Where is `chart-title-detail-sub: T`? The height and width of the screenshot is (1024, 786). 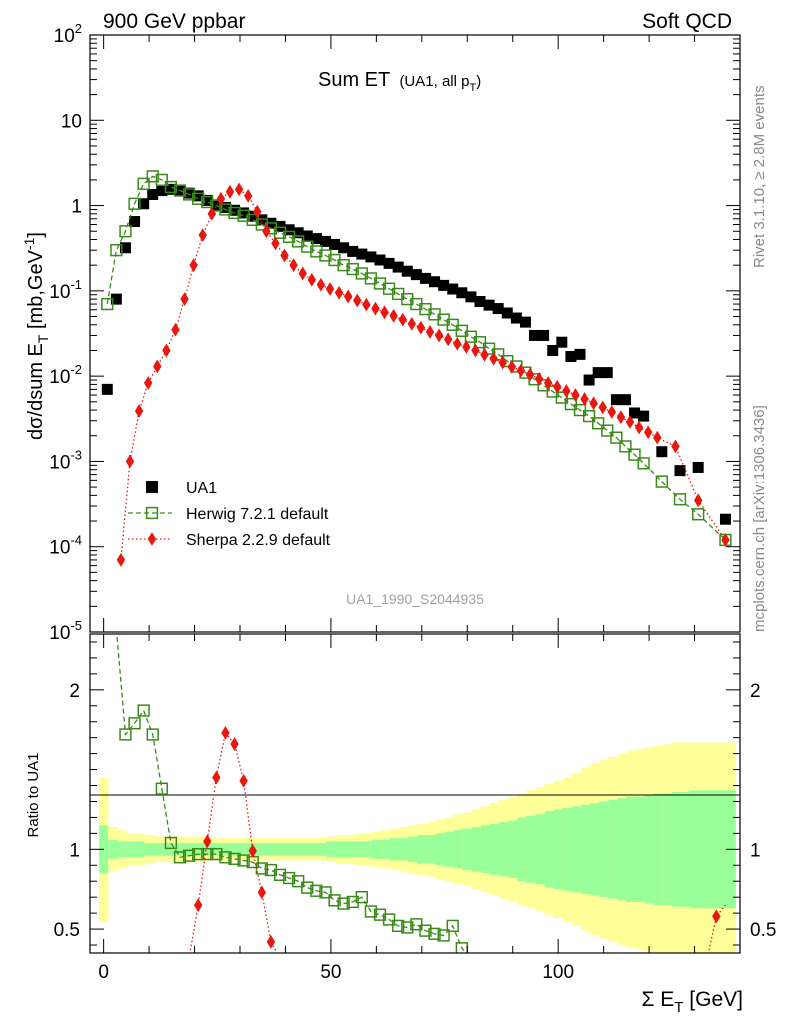
chart-title-detail-sub: T is located at coordinates (472, 88).